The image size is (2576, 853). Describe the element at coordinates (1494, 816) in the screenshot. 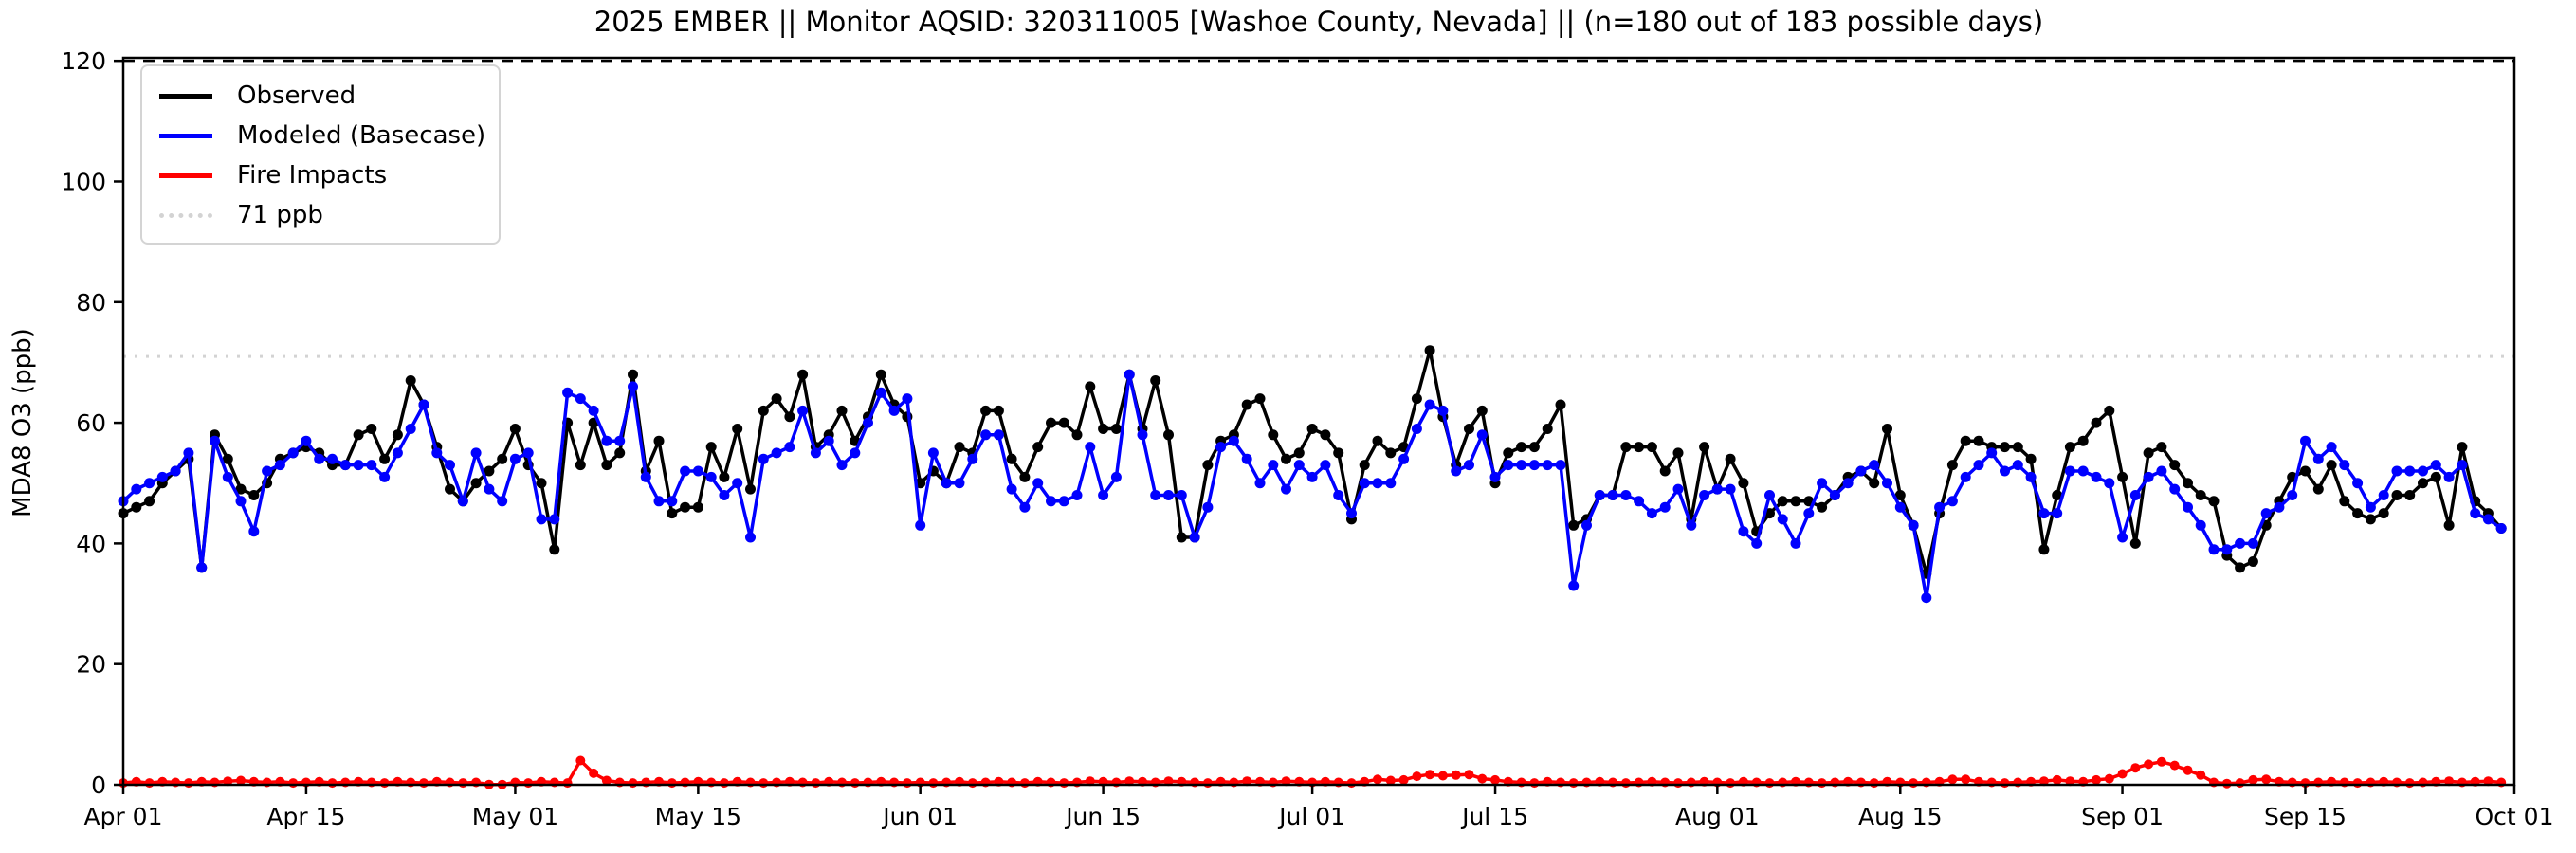

I see `x-tick-label: Jul 15` at that location.